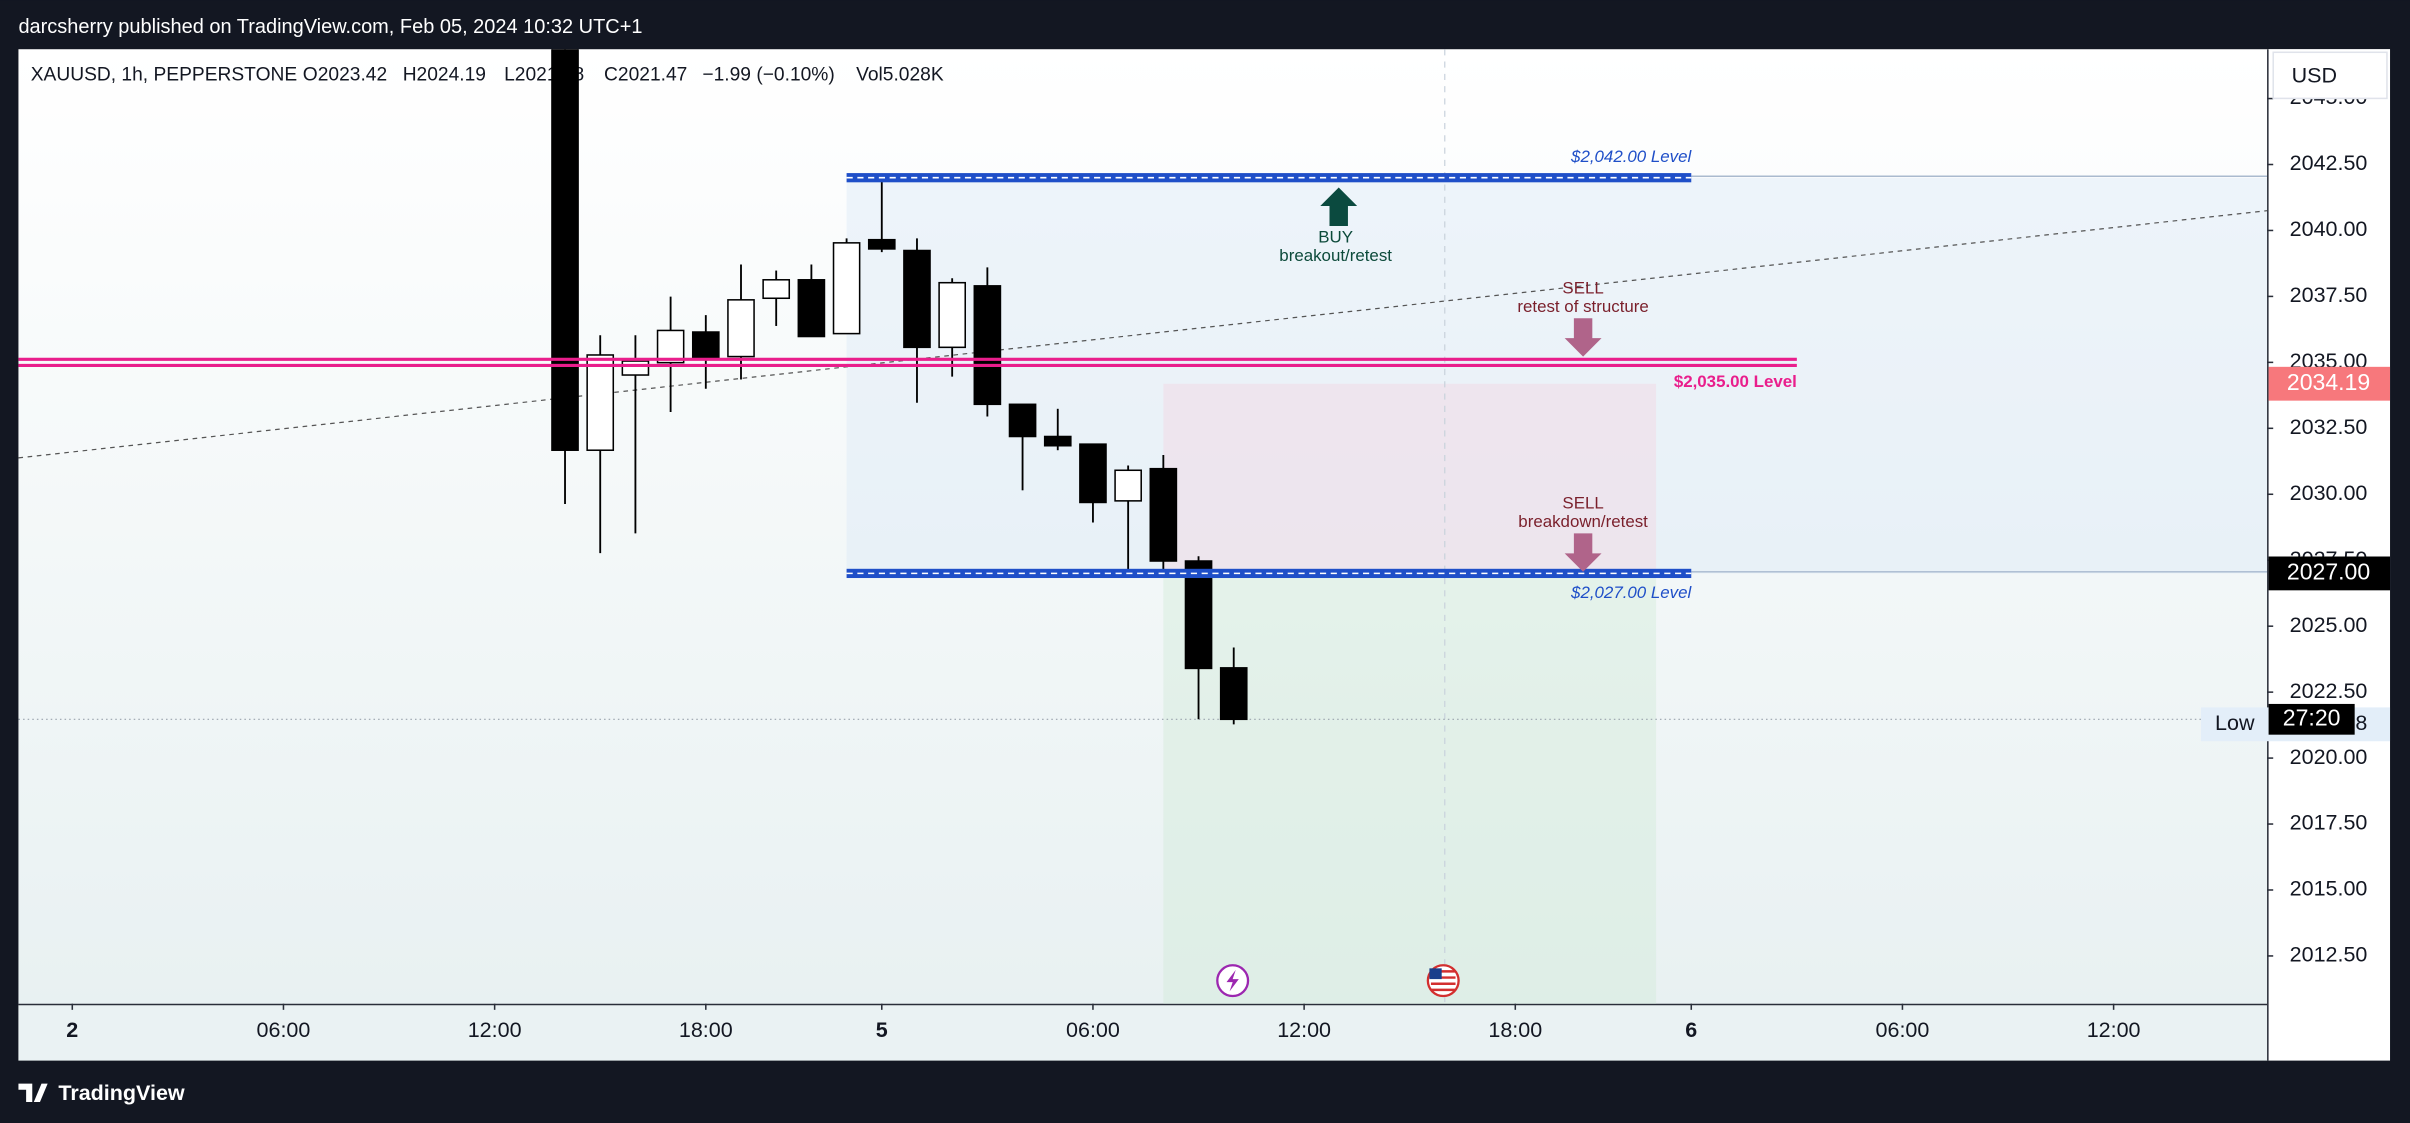 The image size is (2410, 1123). What do you see at coordinates (2329, 757) in the screenshot?
I see `y-tick-label: 2020.00` at bounding box center [2329, 757].